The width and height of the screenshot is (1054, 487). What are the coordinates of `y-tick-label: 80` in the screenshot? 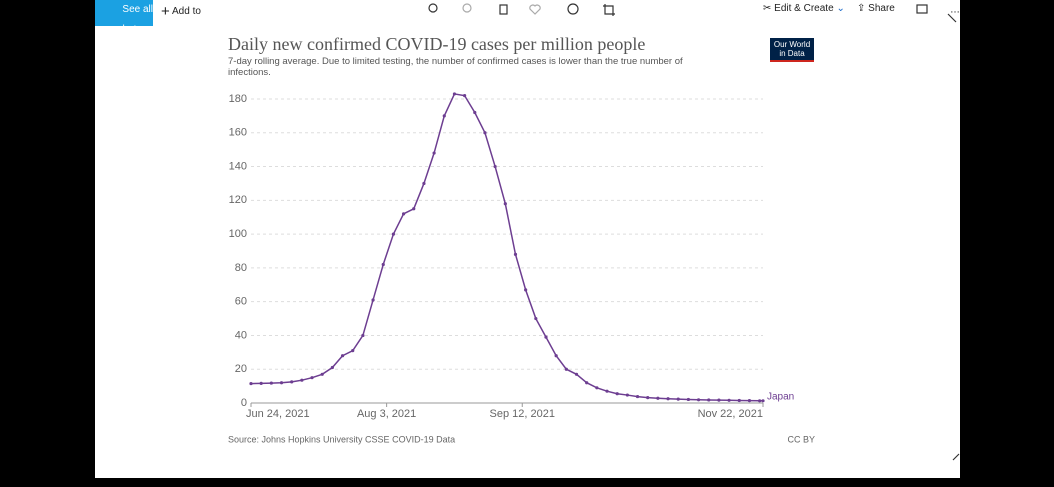 It's located at (241, 268).